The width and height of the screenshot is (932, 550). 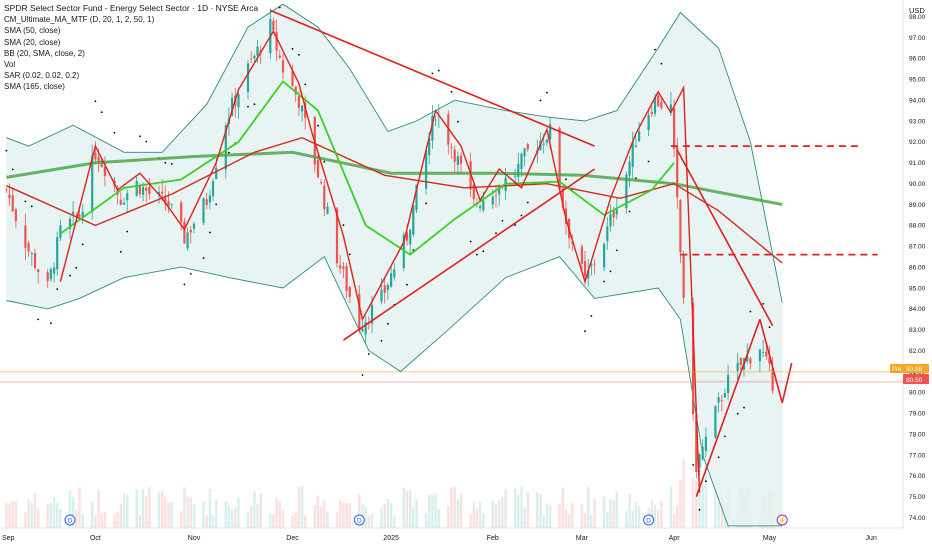 I want to click on legend-item-sma-50: SMA (50, close), so click(x=32, y=31).